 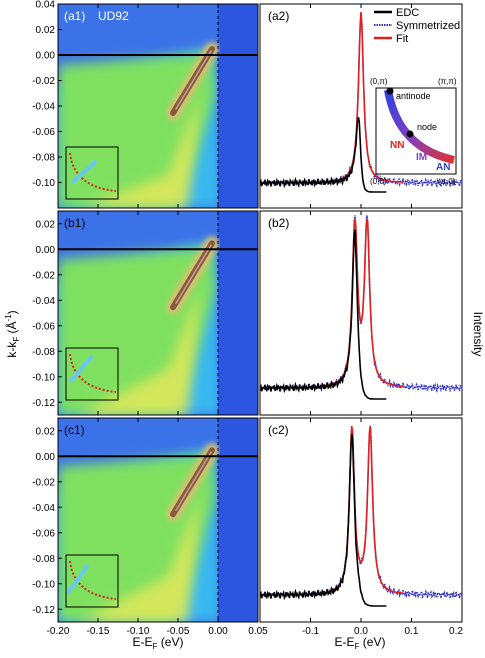 I want to click on series-symmetrized, so click(x=361, y=513).